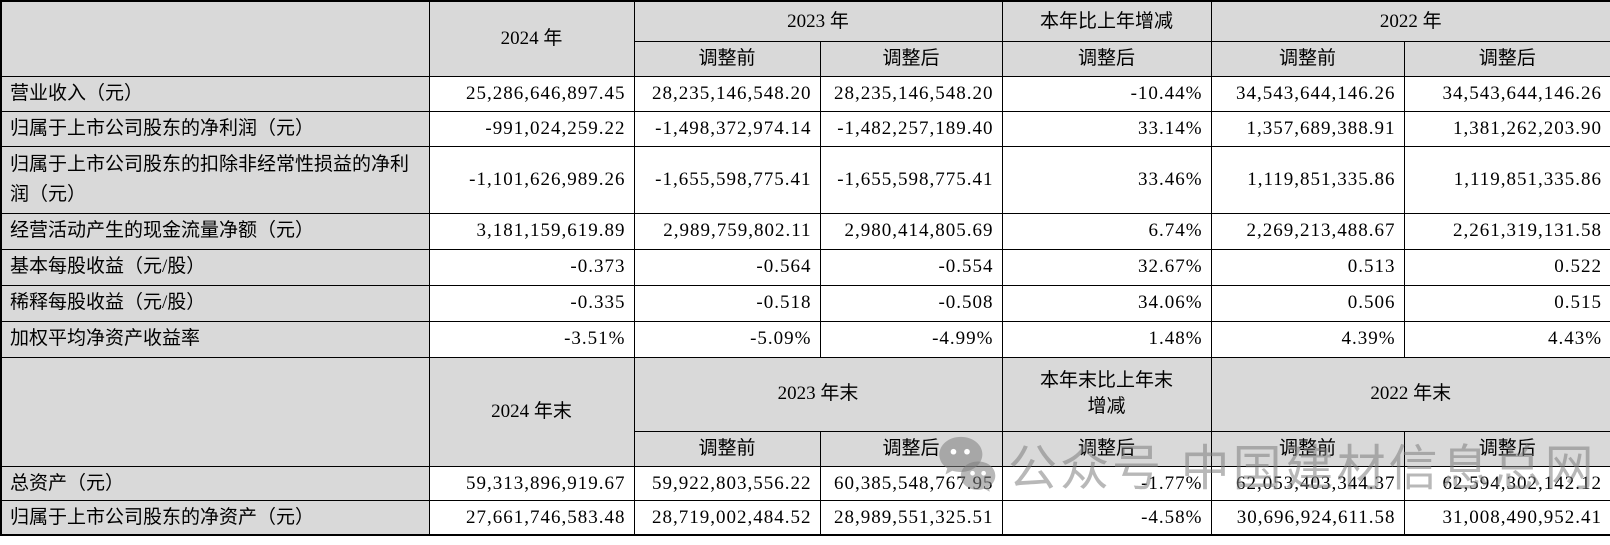  I want to click on value-2023-before: -5.09%, so click(727, 339).